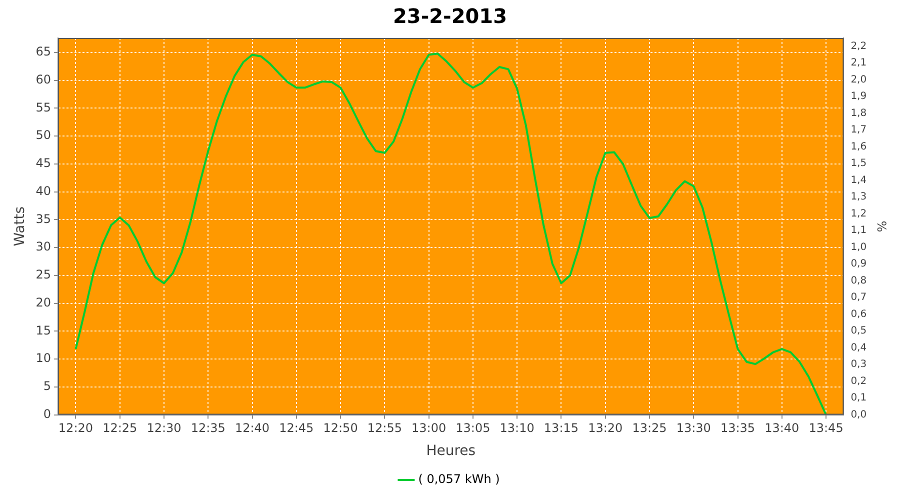 The width and height of the screenshot is (900, 500). Describe the element at coordinates (44, 163) in the screenshot. I see `y-tick-label: 45` at that location.